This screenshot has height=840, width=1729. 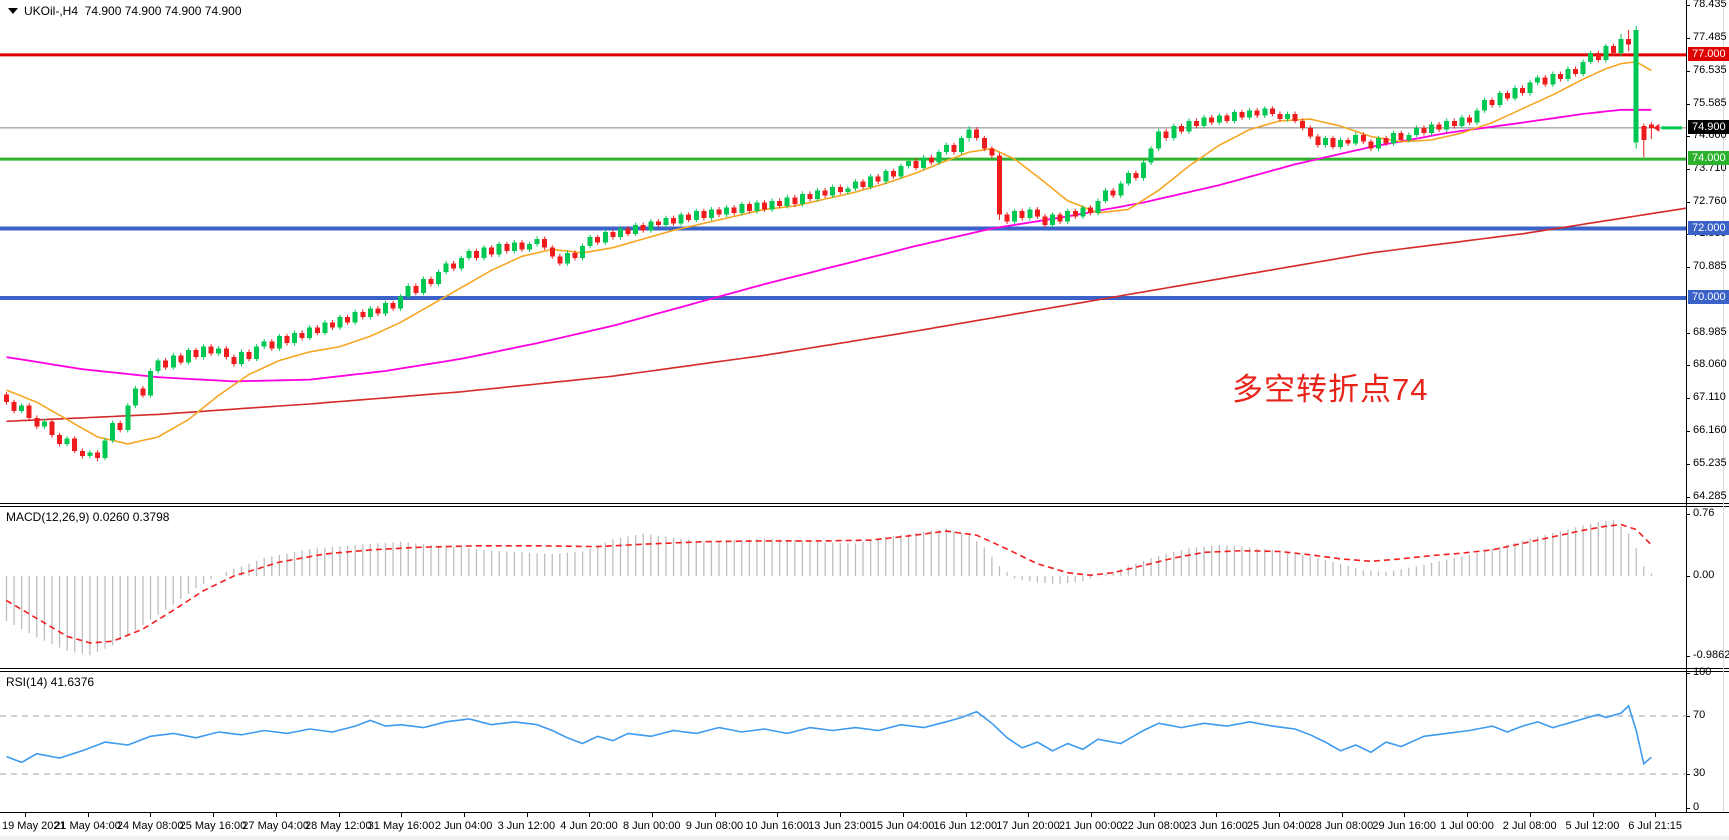 I want to click on rsi-axis-tick-label: 0, so click(x=1696, y=807).